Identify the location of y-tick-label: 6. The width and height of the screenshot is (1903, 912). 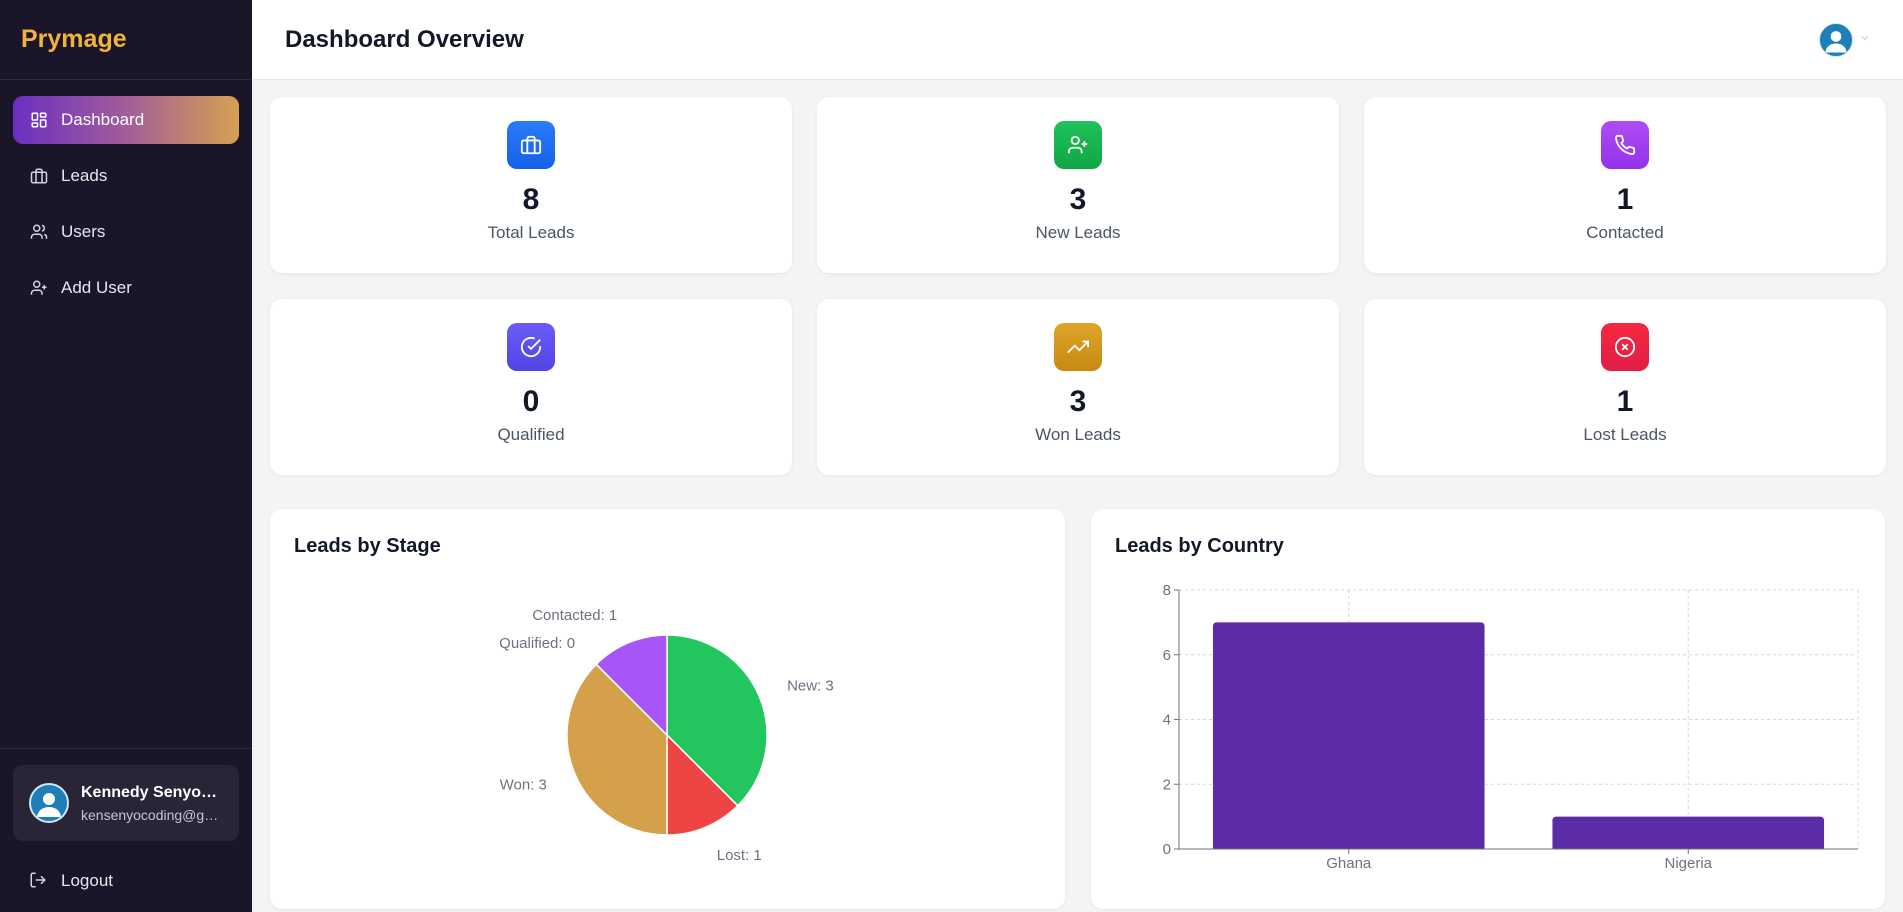
(1167, 655).